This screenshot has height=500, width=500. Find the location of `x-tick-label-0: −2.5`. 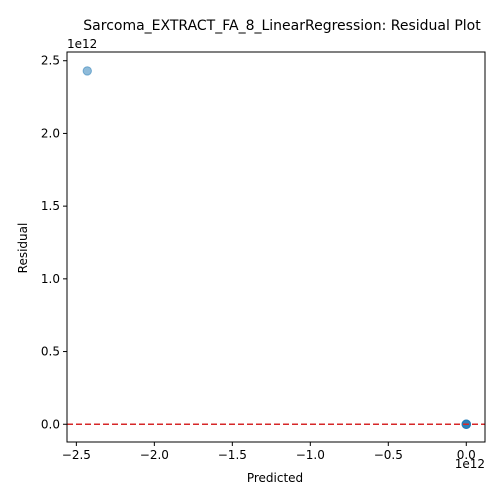

x-tick-label-0: −2.5 is located at coordinates (76, 455).